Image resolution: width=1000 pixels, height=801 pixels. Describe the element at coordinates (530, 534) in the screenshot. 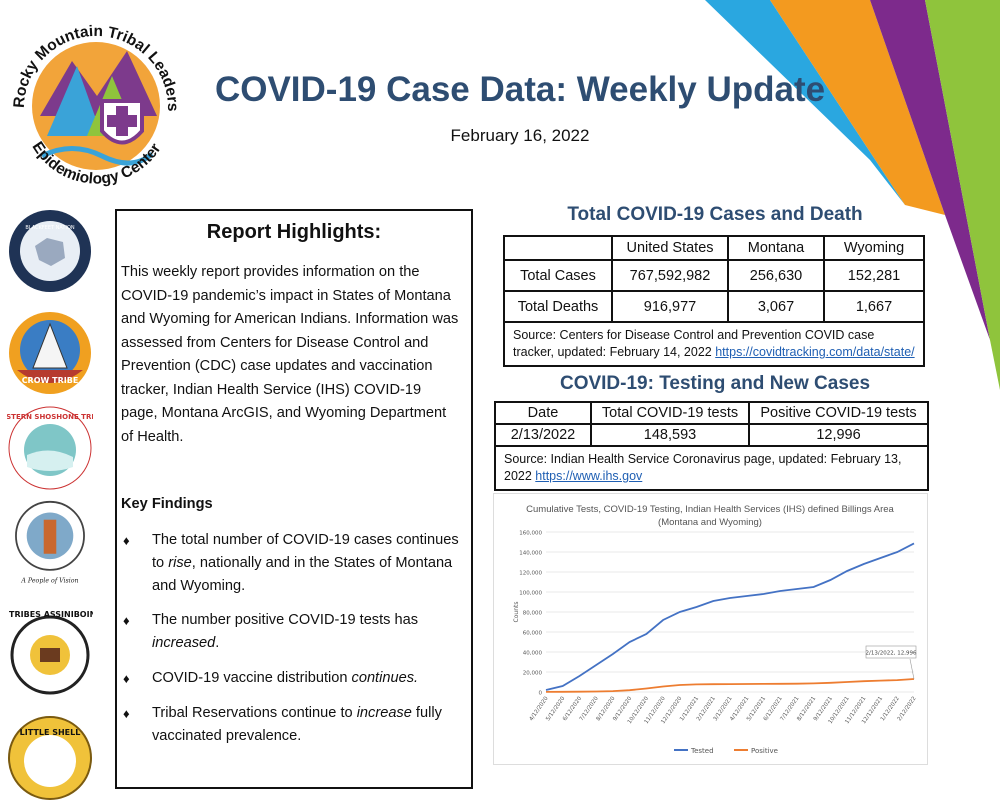

I see `y-tick-label: 160,000` at that location.